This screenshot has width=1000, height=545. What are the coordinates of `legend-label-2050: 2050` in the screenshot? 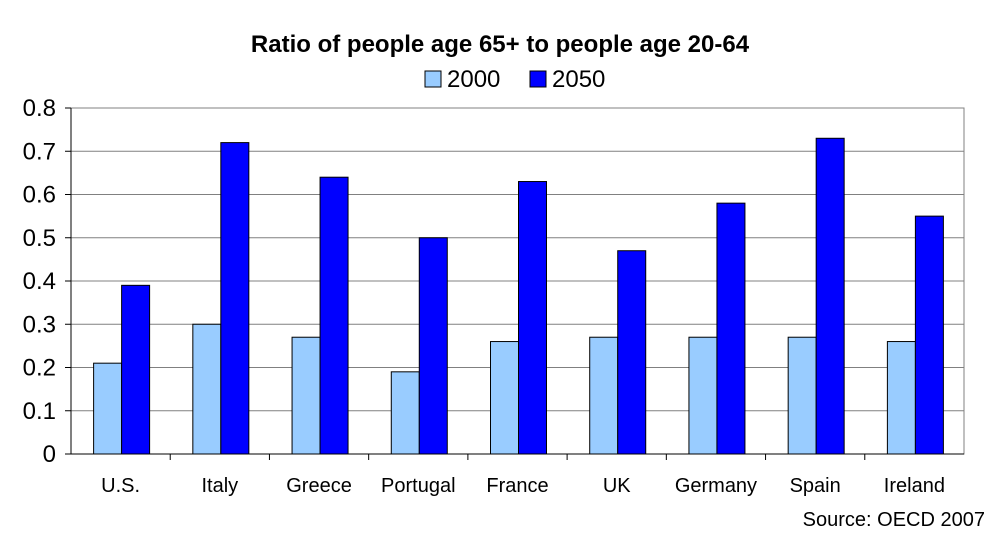 It's located at (578, 79).